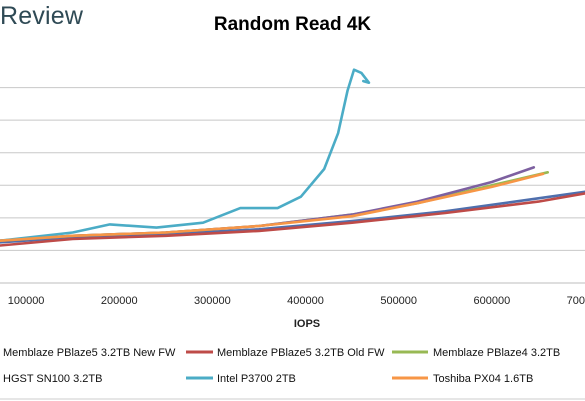  What do you see at coordinates (496, 353) in the screenshot?
I see `legend-label: Memblaze PBlaze4 3.2TB` at bounding box center [496, 353].